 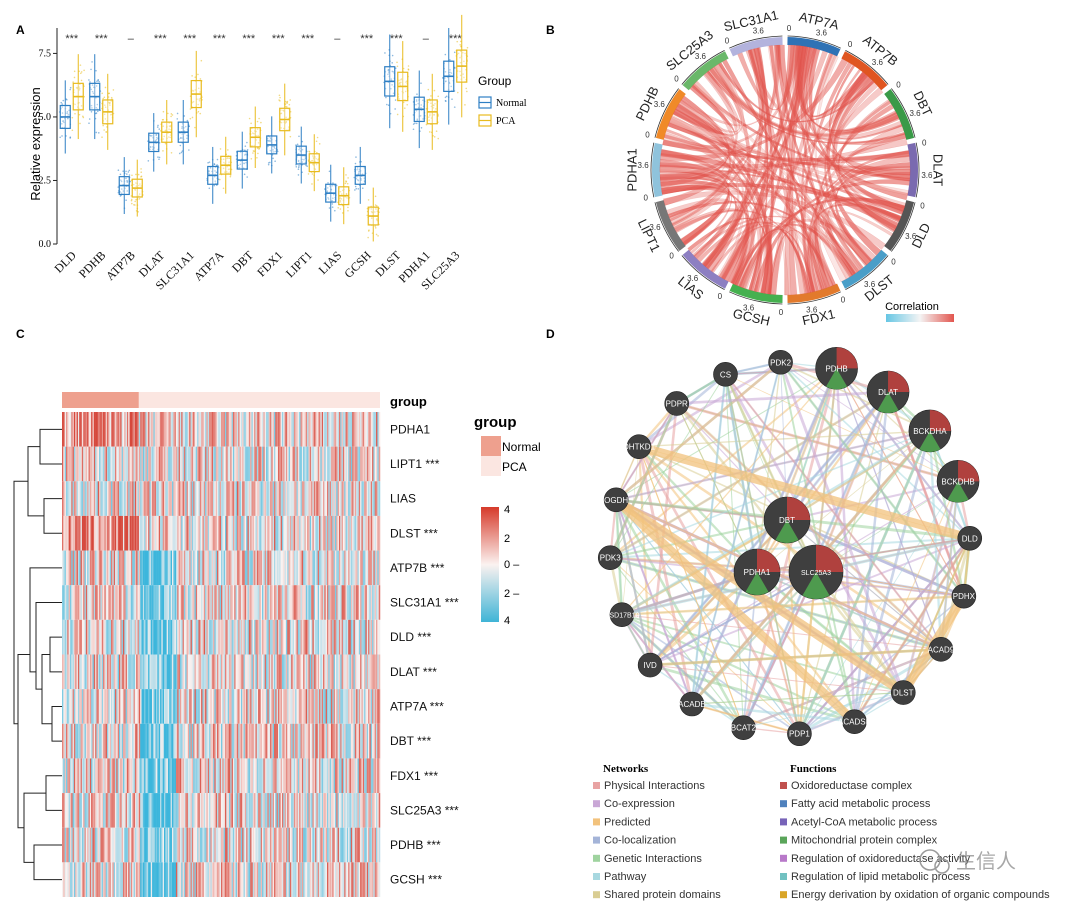 What do you see at coordinates (403, 499) in the screenshot?
I see `c-row-label: LIAS` at bounding box center [403, 499].